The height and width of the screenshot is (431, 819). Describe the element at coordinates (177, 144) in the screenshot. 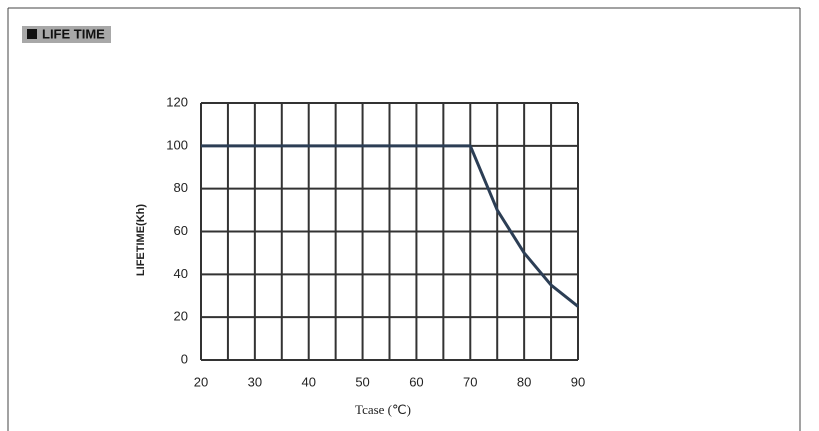

I see `y-tick-label: 100` at that location.